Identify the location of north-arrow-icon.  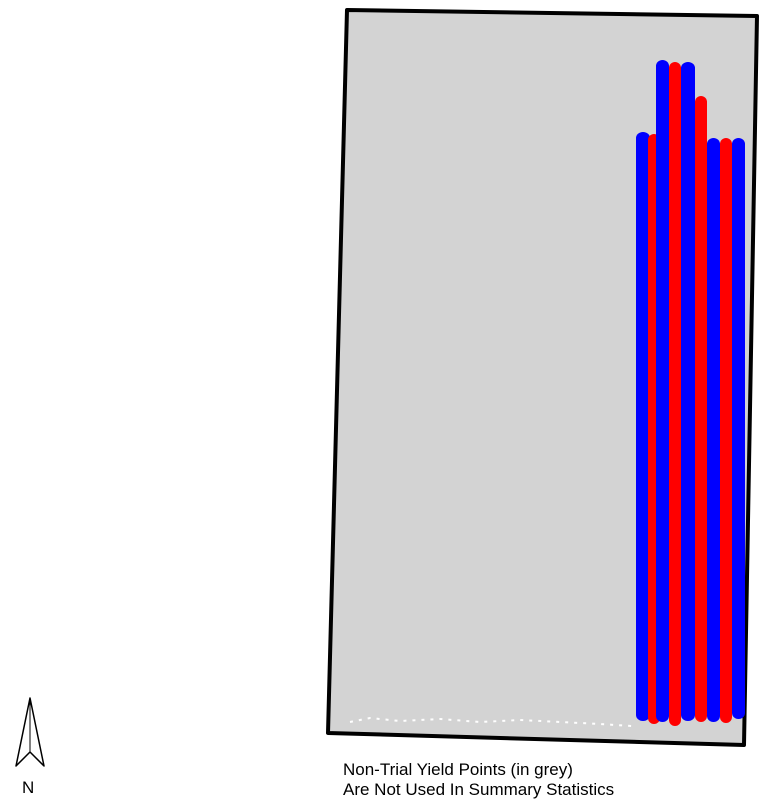
(30, 732).